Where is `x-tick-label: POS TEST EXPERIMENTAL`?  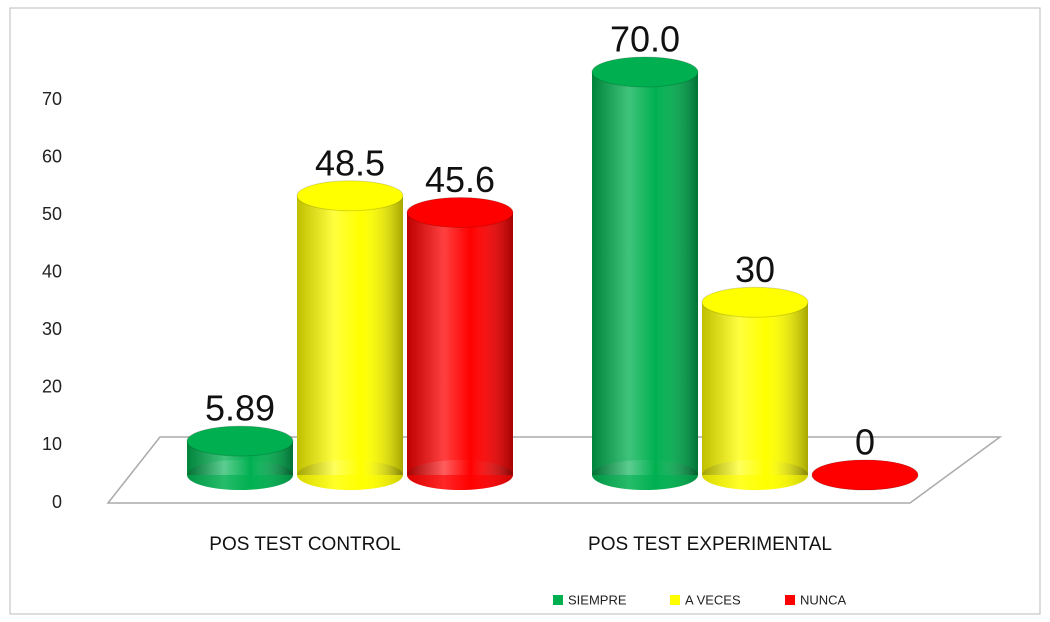
x-tick-label: POS TEST EXPERIMENTAL is located at coordinates (710, 544).